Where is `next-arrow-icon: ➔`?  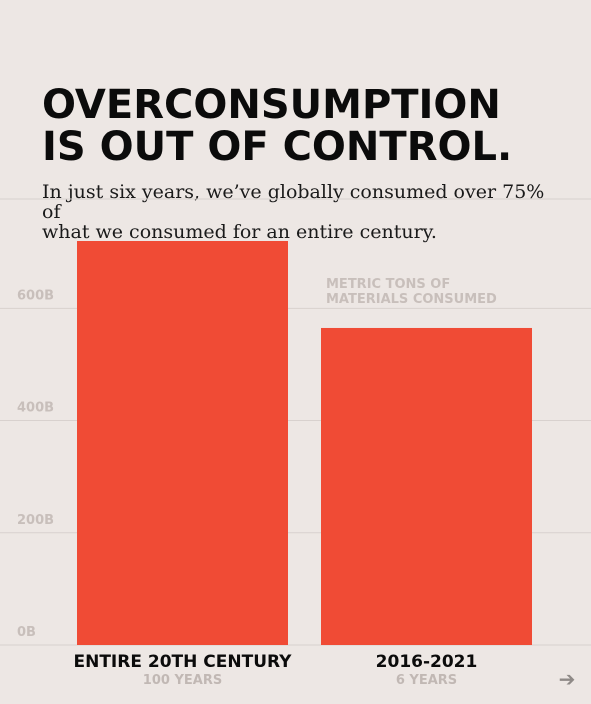
next-arrow-icon: ➔ is located at coordinates (567, 679).